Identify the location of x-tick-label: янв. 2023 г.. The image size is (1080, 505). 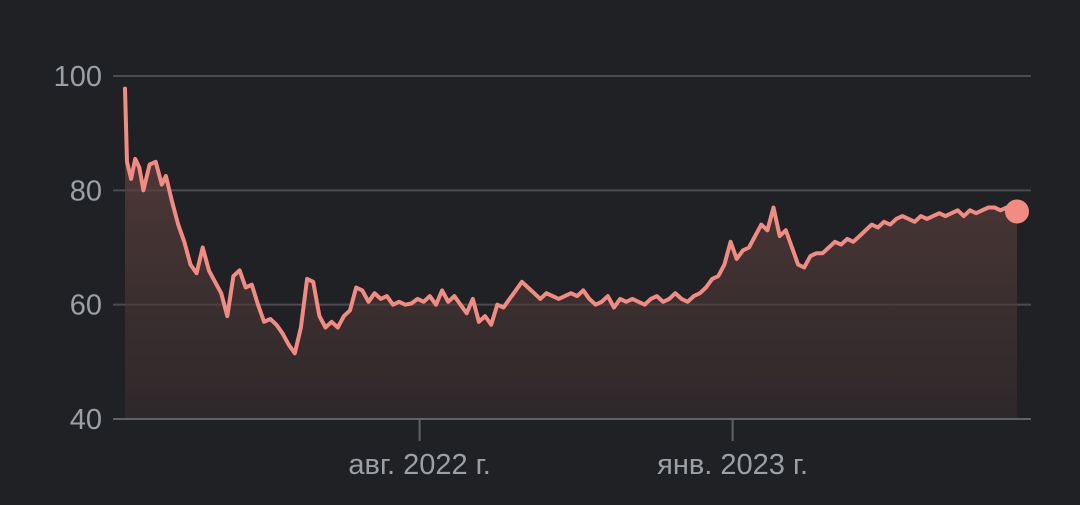
(732, 465).